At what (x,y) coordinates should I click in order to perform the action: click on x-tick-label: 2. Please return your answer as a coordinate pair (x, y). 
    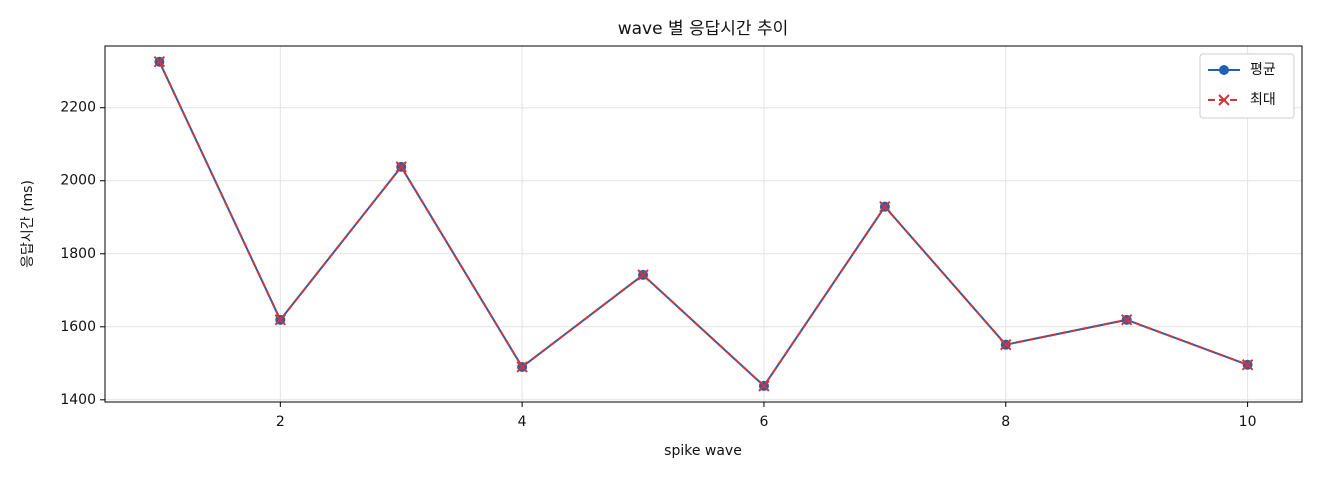
    Looking at the image, I should click on (280, 422).